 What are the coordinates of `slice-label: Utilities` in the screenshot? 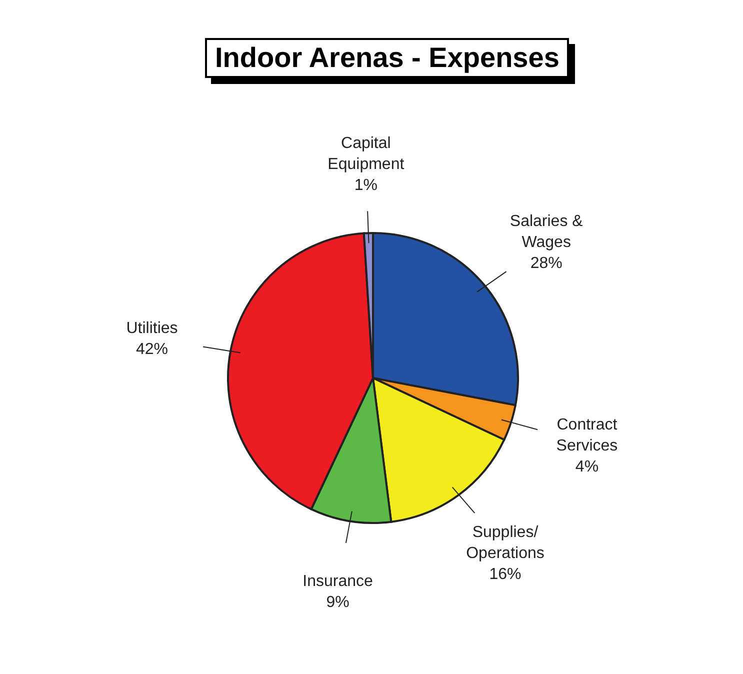 It's located at (152, 329).